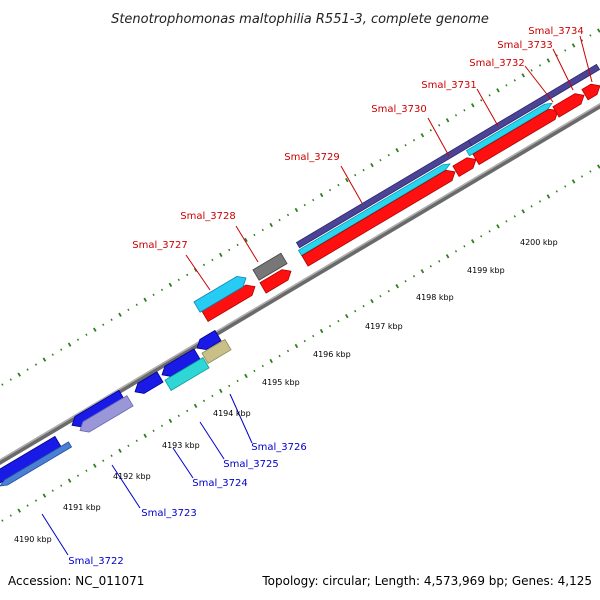 This screenshot has height=600, width=600. Describe the element at coordinates (159, 245) in the screenshot. I see `gene-label-smal-3727: Smal_3727` at that location.